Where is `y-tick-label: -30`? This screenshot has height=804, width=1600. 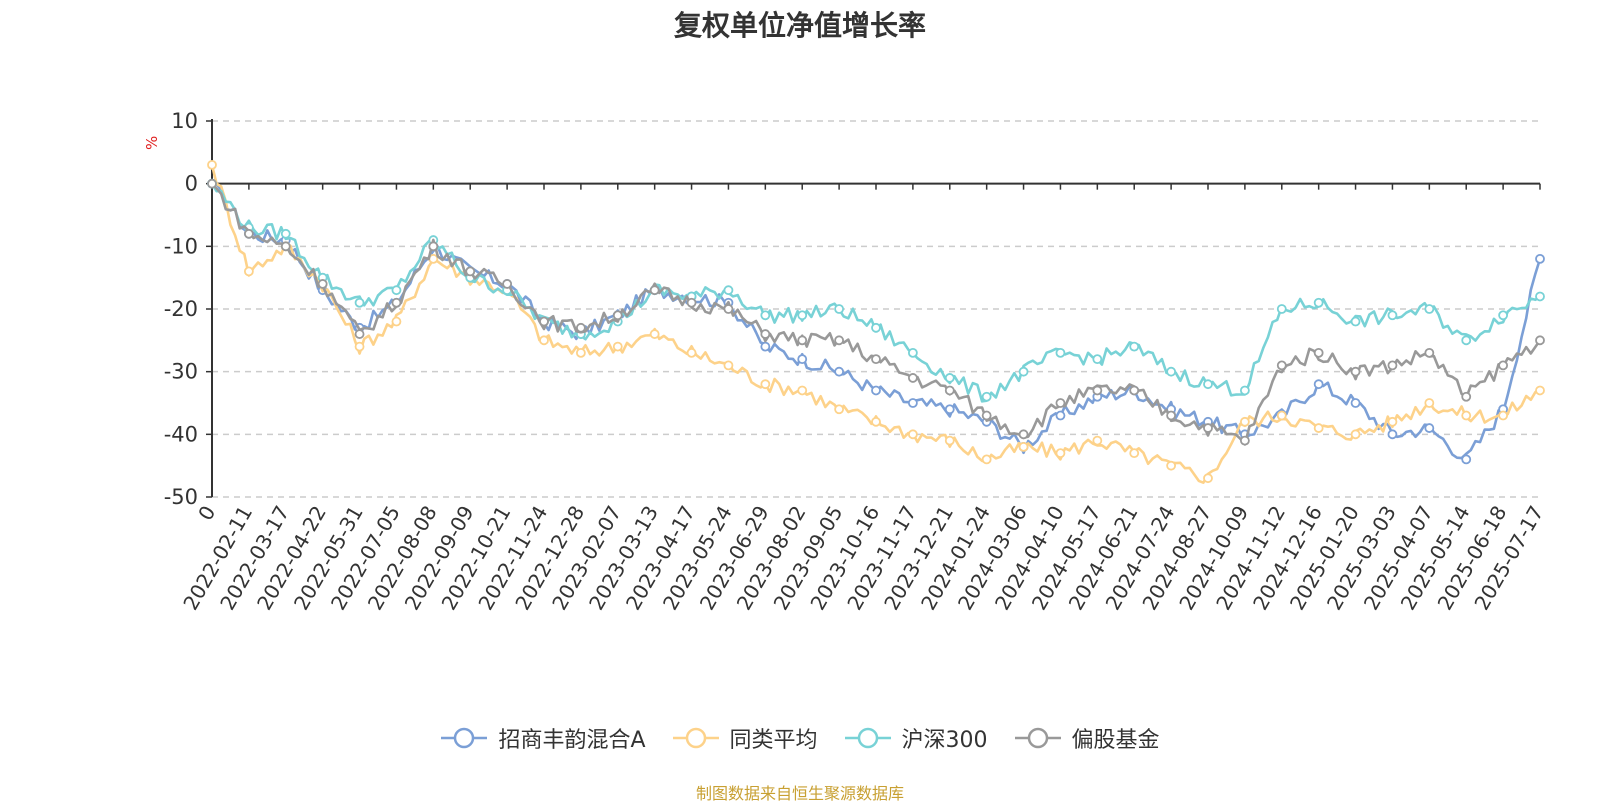
y-tick-label: -30 is located at coordinates (181, 372).